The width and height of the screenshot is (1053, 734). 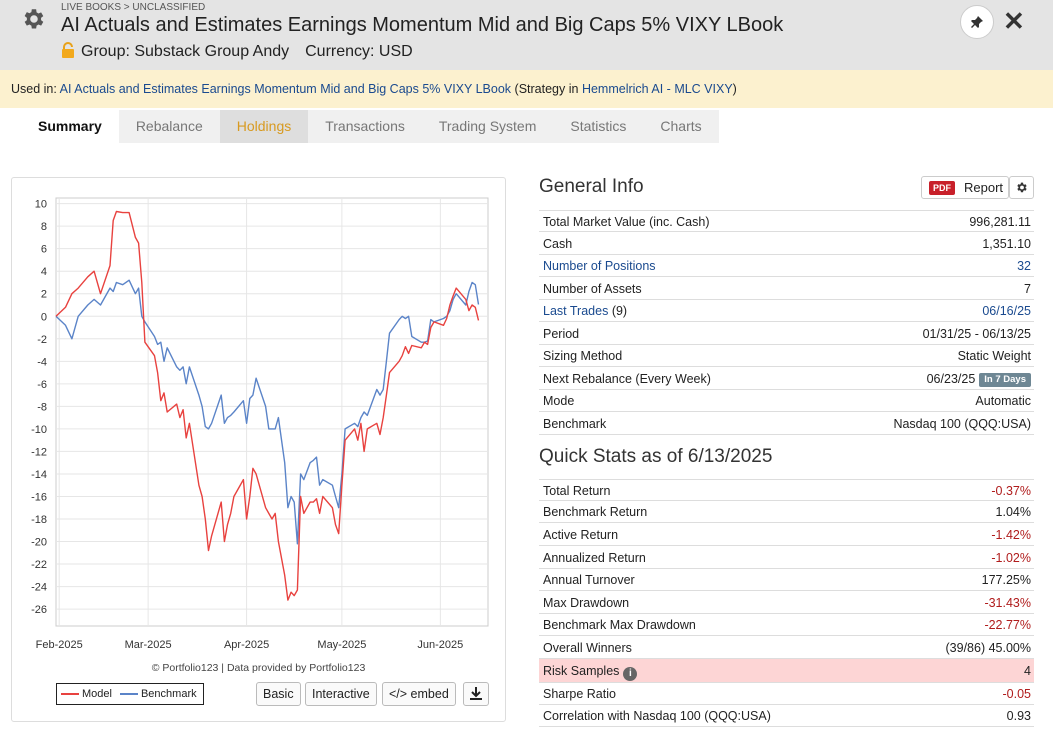 I want to click on stat-row-benchmark-return: Benchmark Return 1.04%, so click(x=786, y=512).